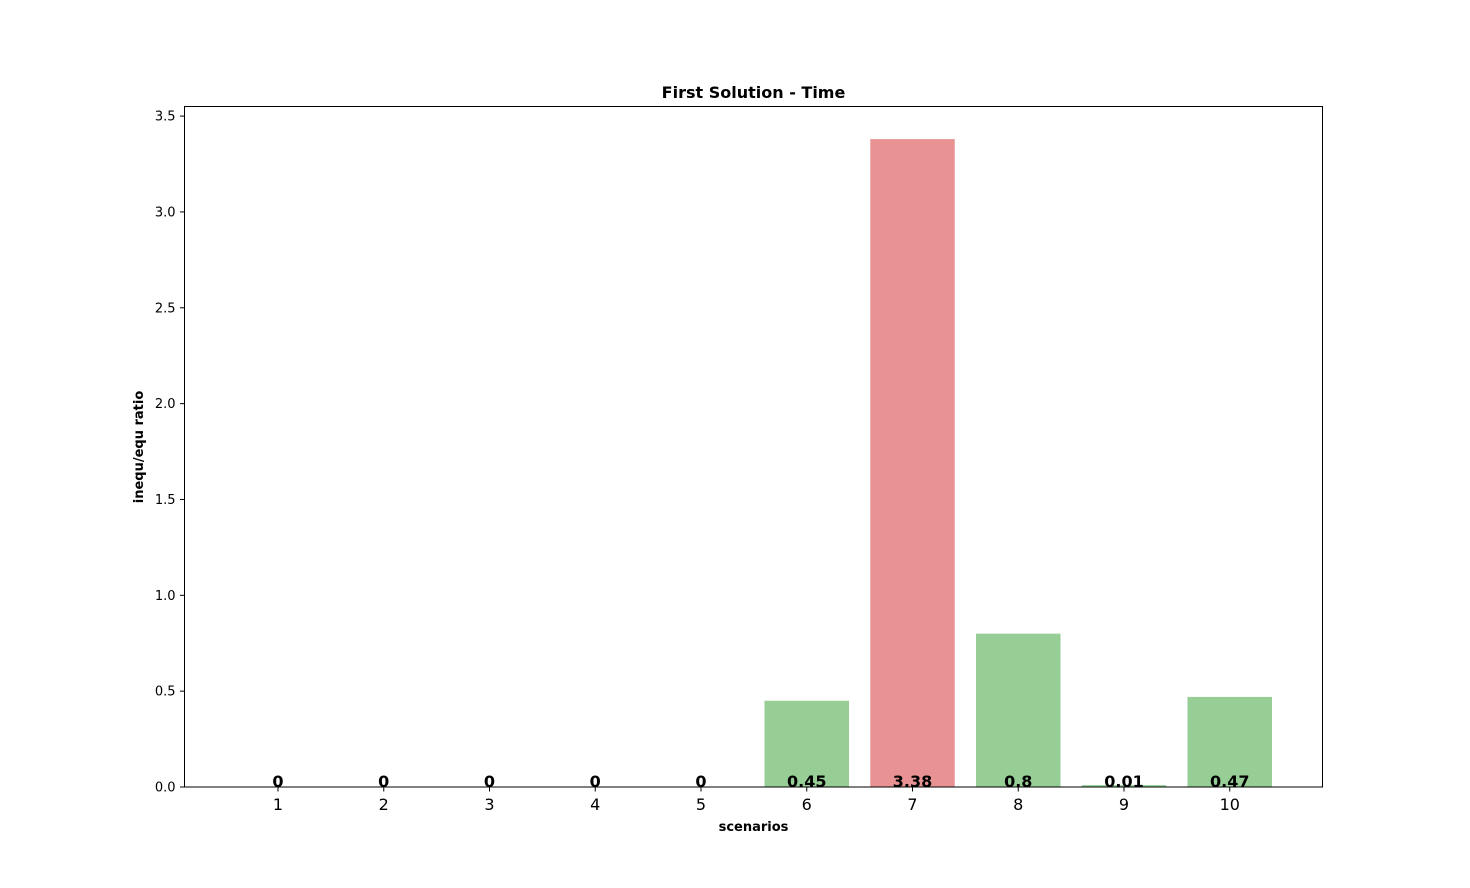  I want to click on data-label-3: 0, so click(489, 781).